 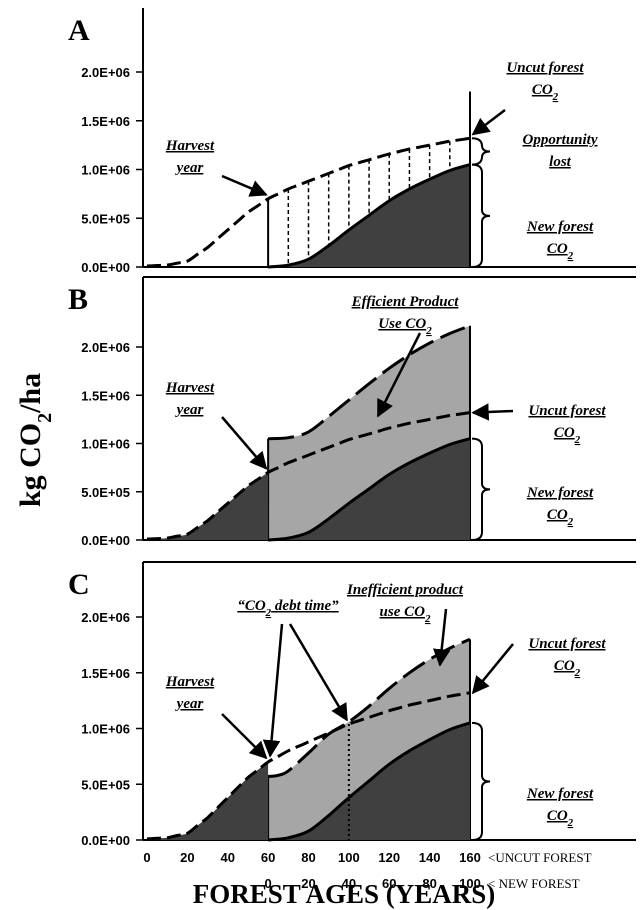 I want to click on opportunity-brace, so click(x=481, y=151).